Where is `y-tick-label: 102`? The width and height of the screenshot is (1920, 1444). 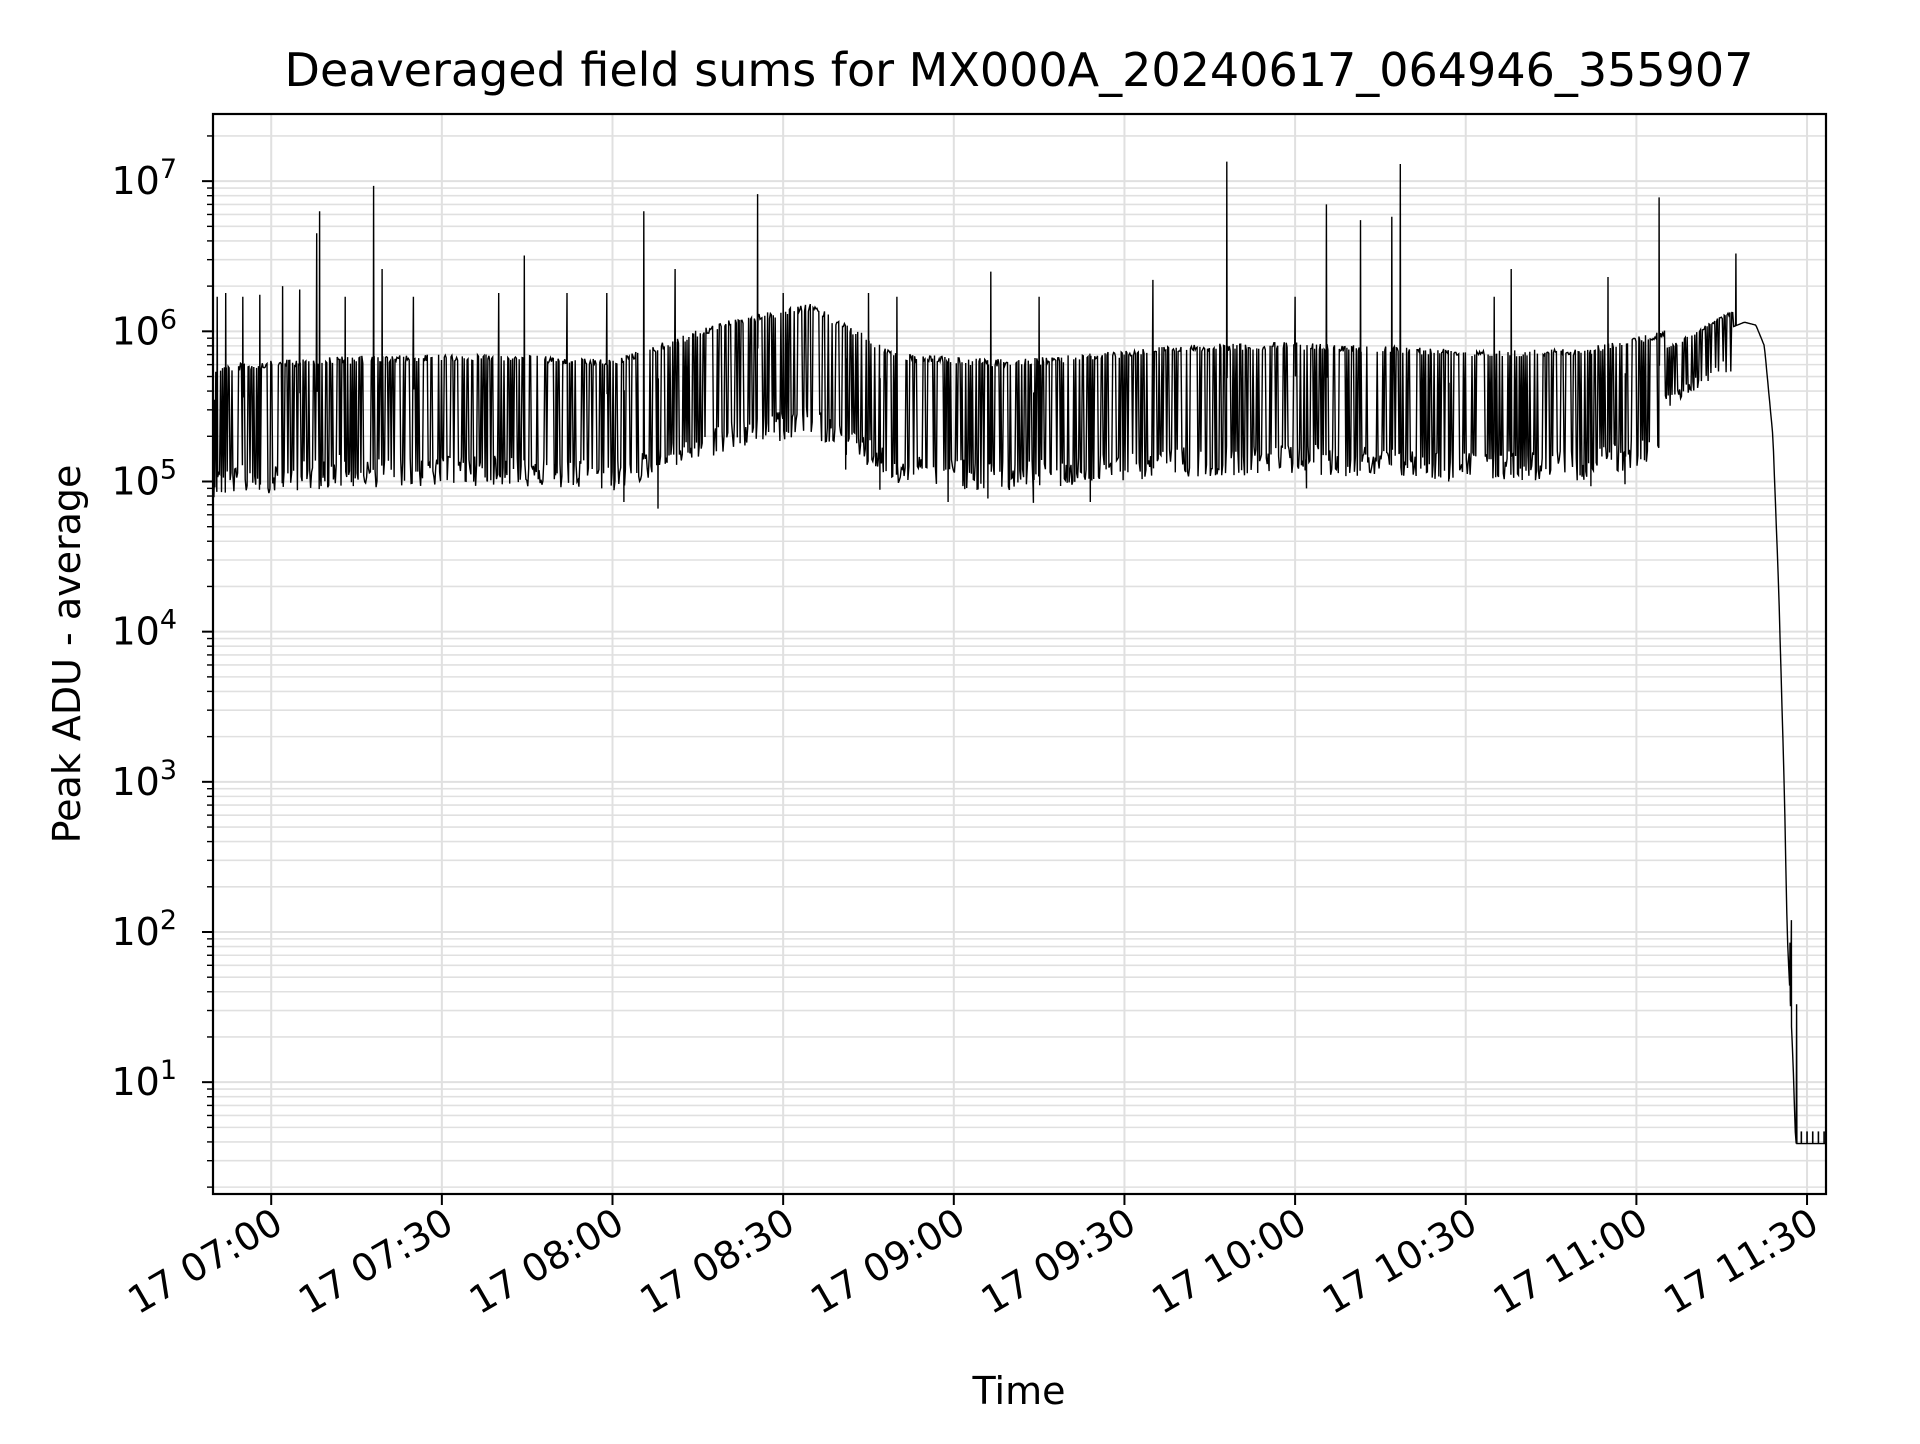
y-tick-label: 102 is located at coordinates (144, 929).